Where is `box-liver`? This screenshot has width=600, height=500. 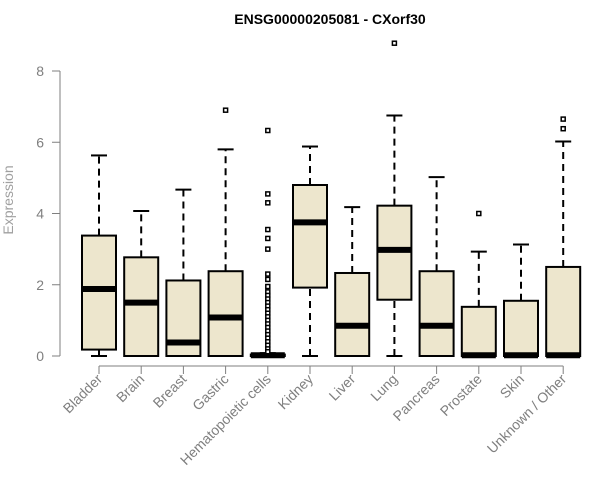 box-liver is located at coordinates (352, 281).